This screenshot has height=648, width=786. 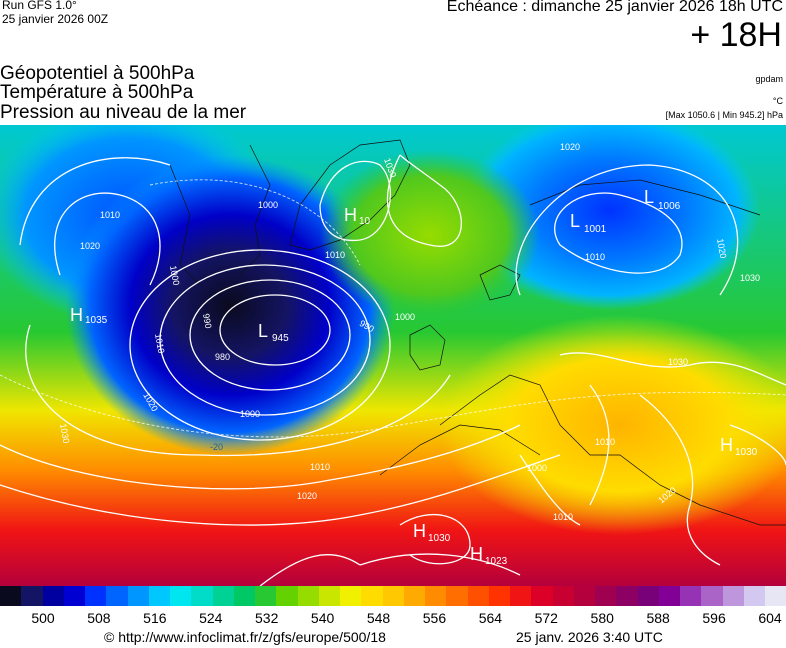 What do you see at coordinates (669, 206) in the screenshot?
I see `pressure-center-value: 1006` at bounding box center [669, 206].